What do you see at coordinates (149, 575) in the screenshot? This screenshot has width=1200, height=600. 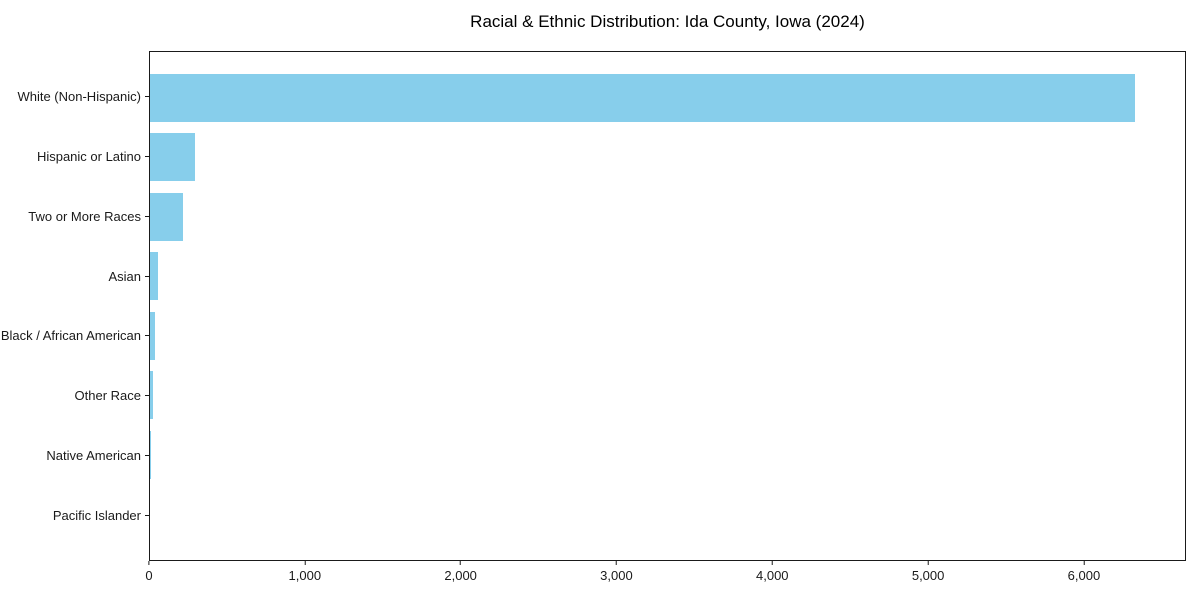 I see `x-tick-label: 0` at bounding box center [149, 575].